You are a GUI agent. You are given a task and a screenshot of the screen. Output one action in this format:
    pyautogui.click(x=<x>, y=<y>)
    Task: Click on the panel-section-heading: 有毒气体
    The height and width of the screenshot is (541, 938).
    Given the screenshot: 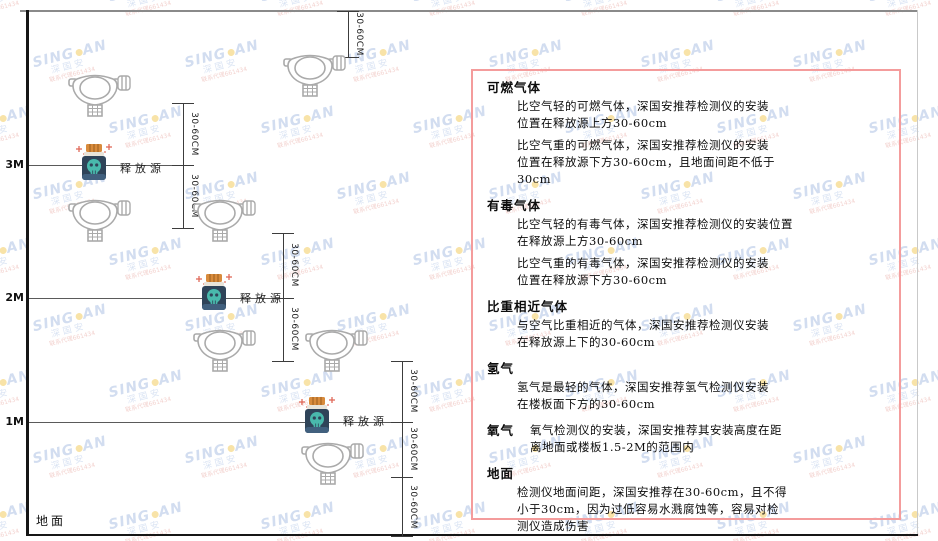 What is the action you would take?
    pyautogui.click(x=514, y=205)
    